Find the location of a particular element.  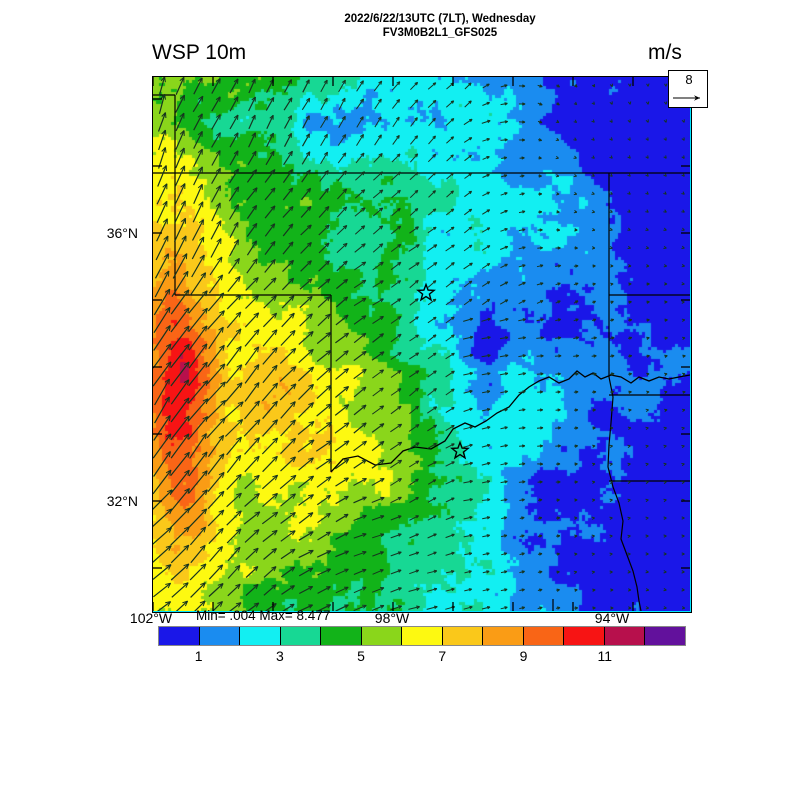

lat-tick-label-32n: 32°N is located at coordinates (122, 501).